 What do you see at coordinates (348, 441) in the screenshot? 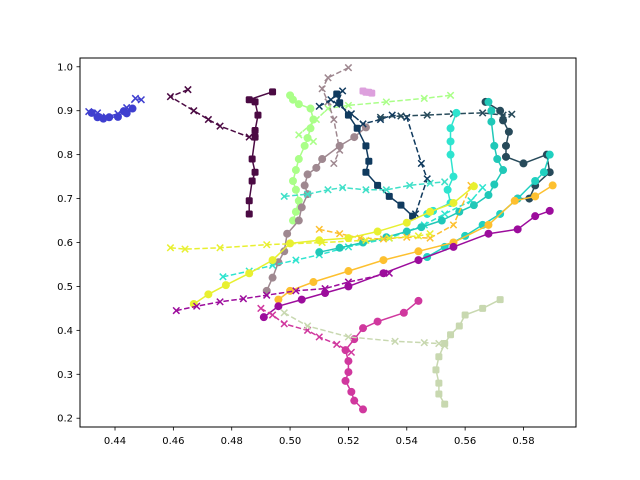
I see `x-tick-label-4: 0.52` at bounding box center [348, 441].